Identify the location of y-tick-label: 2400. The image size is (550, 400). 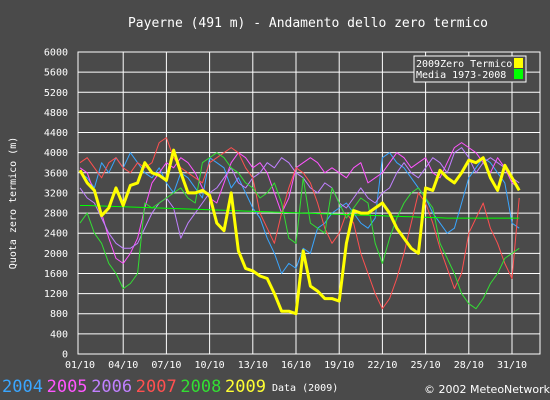
(56, 234).